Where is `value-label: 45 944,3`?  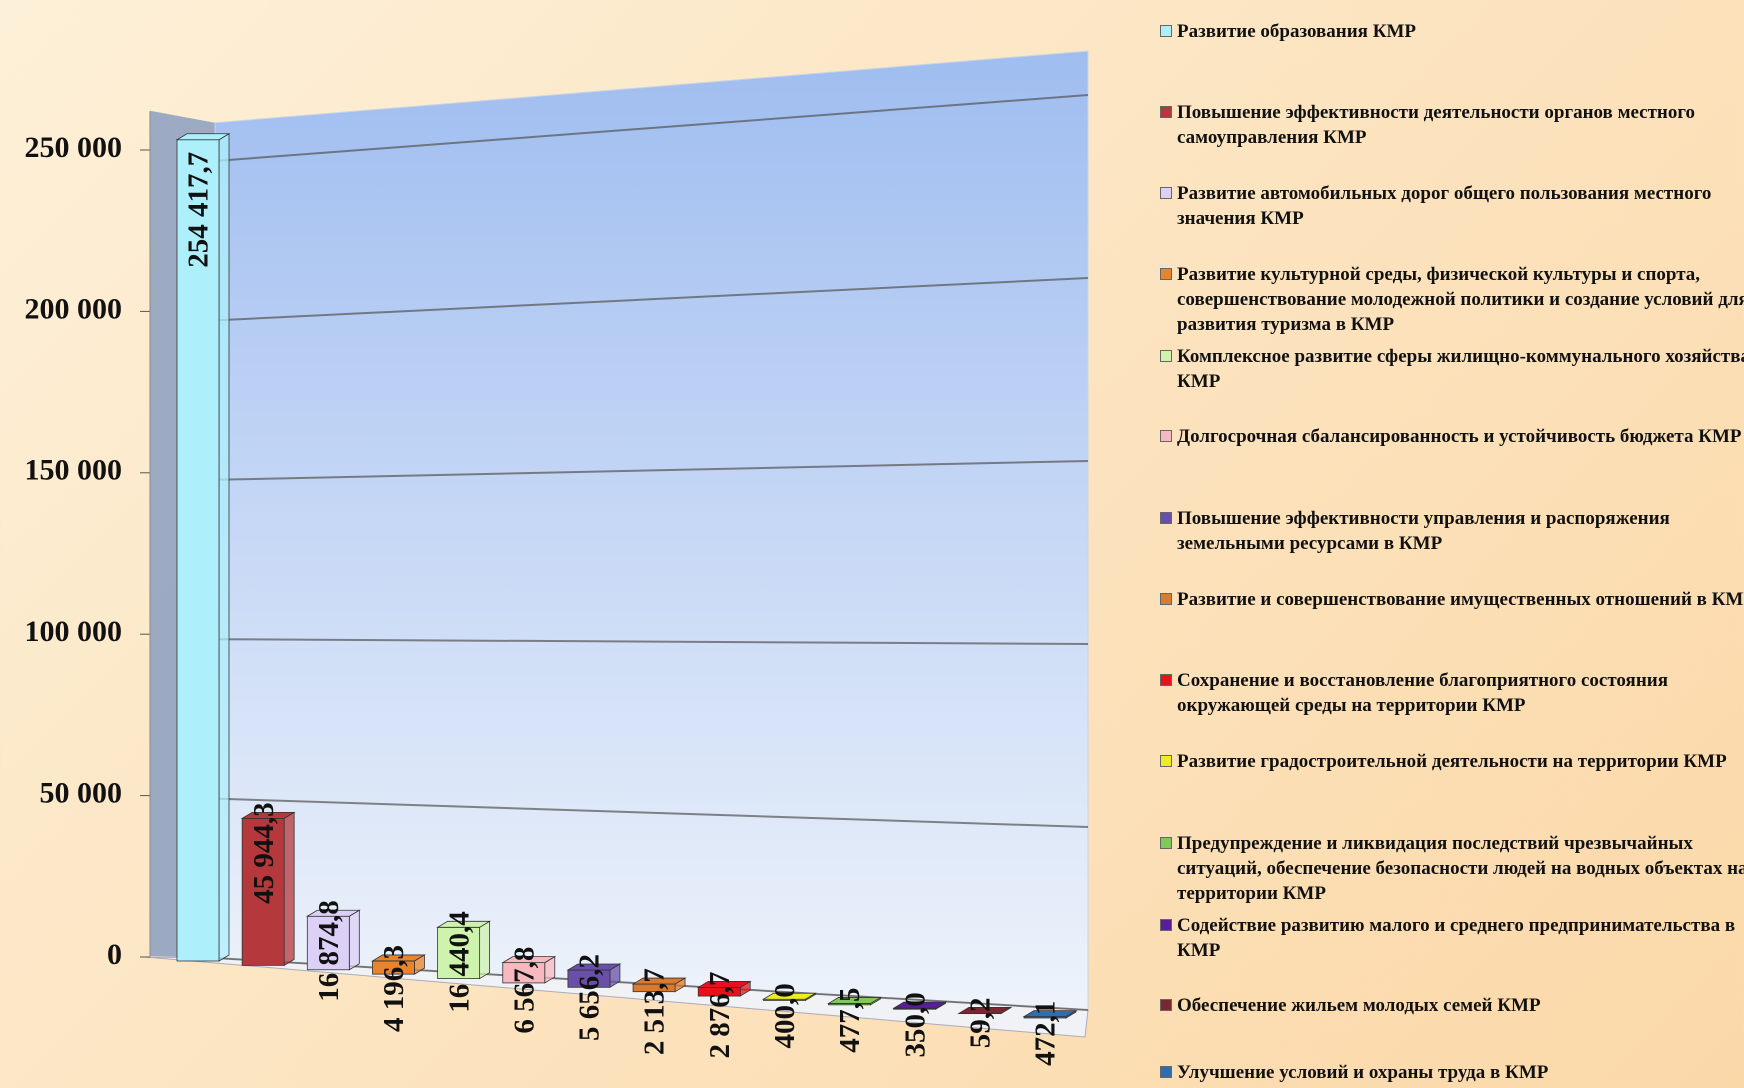
value-label: 45 944,3 is located at coordinates (264, 853).